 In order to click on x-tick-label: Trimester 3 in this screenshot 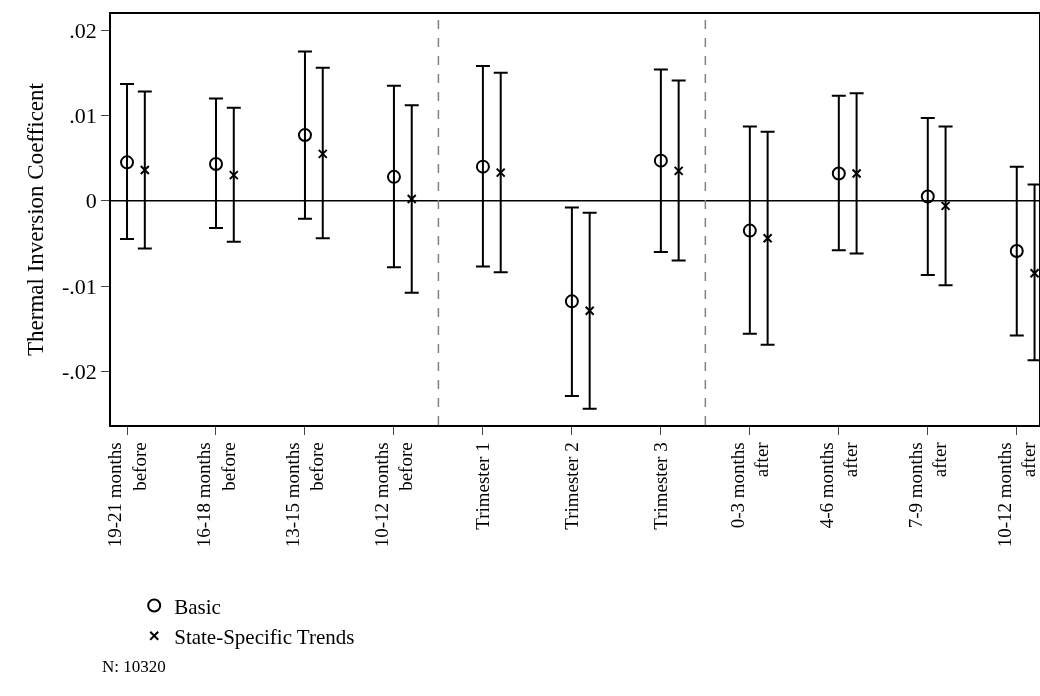, I will do `click(661, 486)`.